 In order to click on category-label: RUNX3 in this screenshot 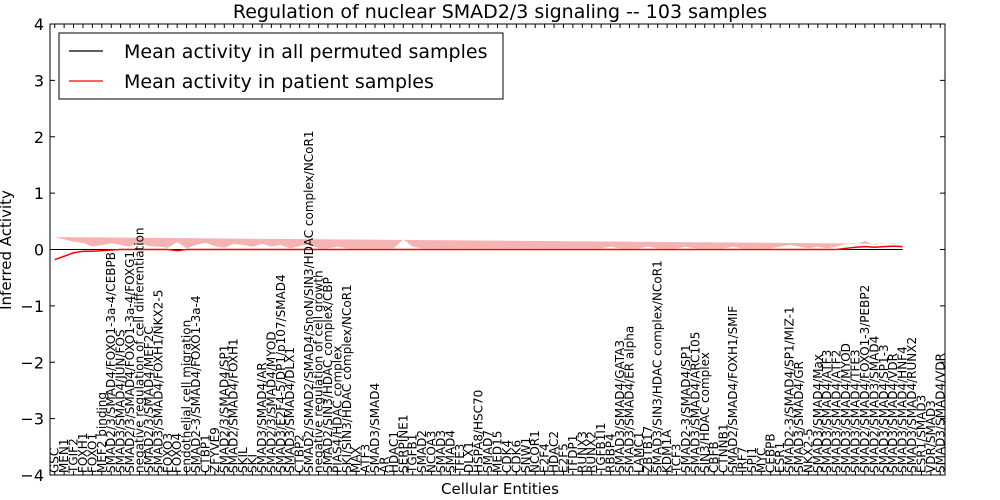, I will do `click(582, 452)`.